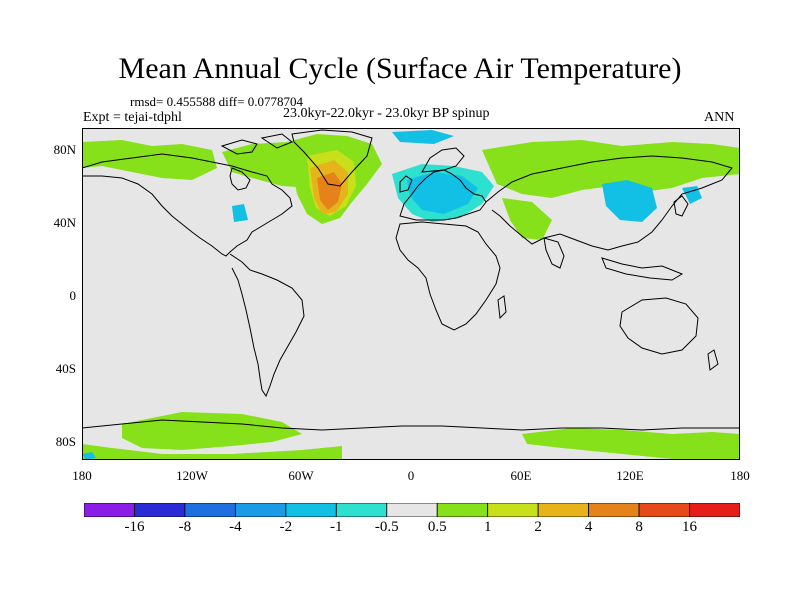  I want to click on coastline-new-zealand, so click(713, 360).